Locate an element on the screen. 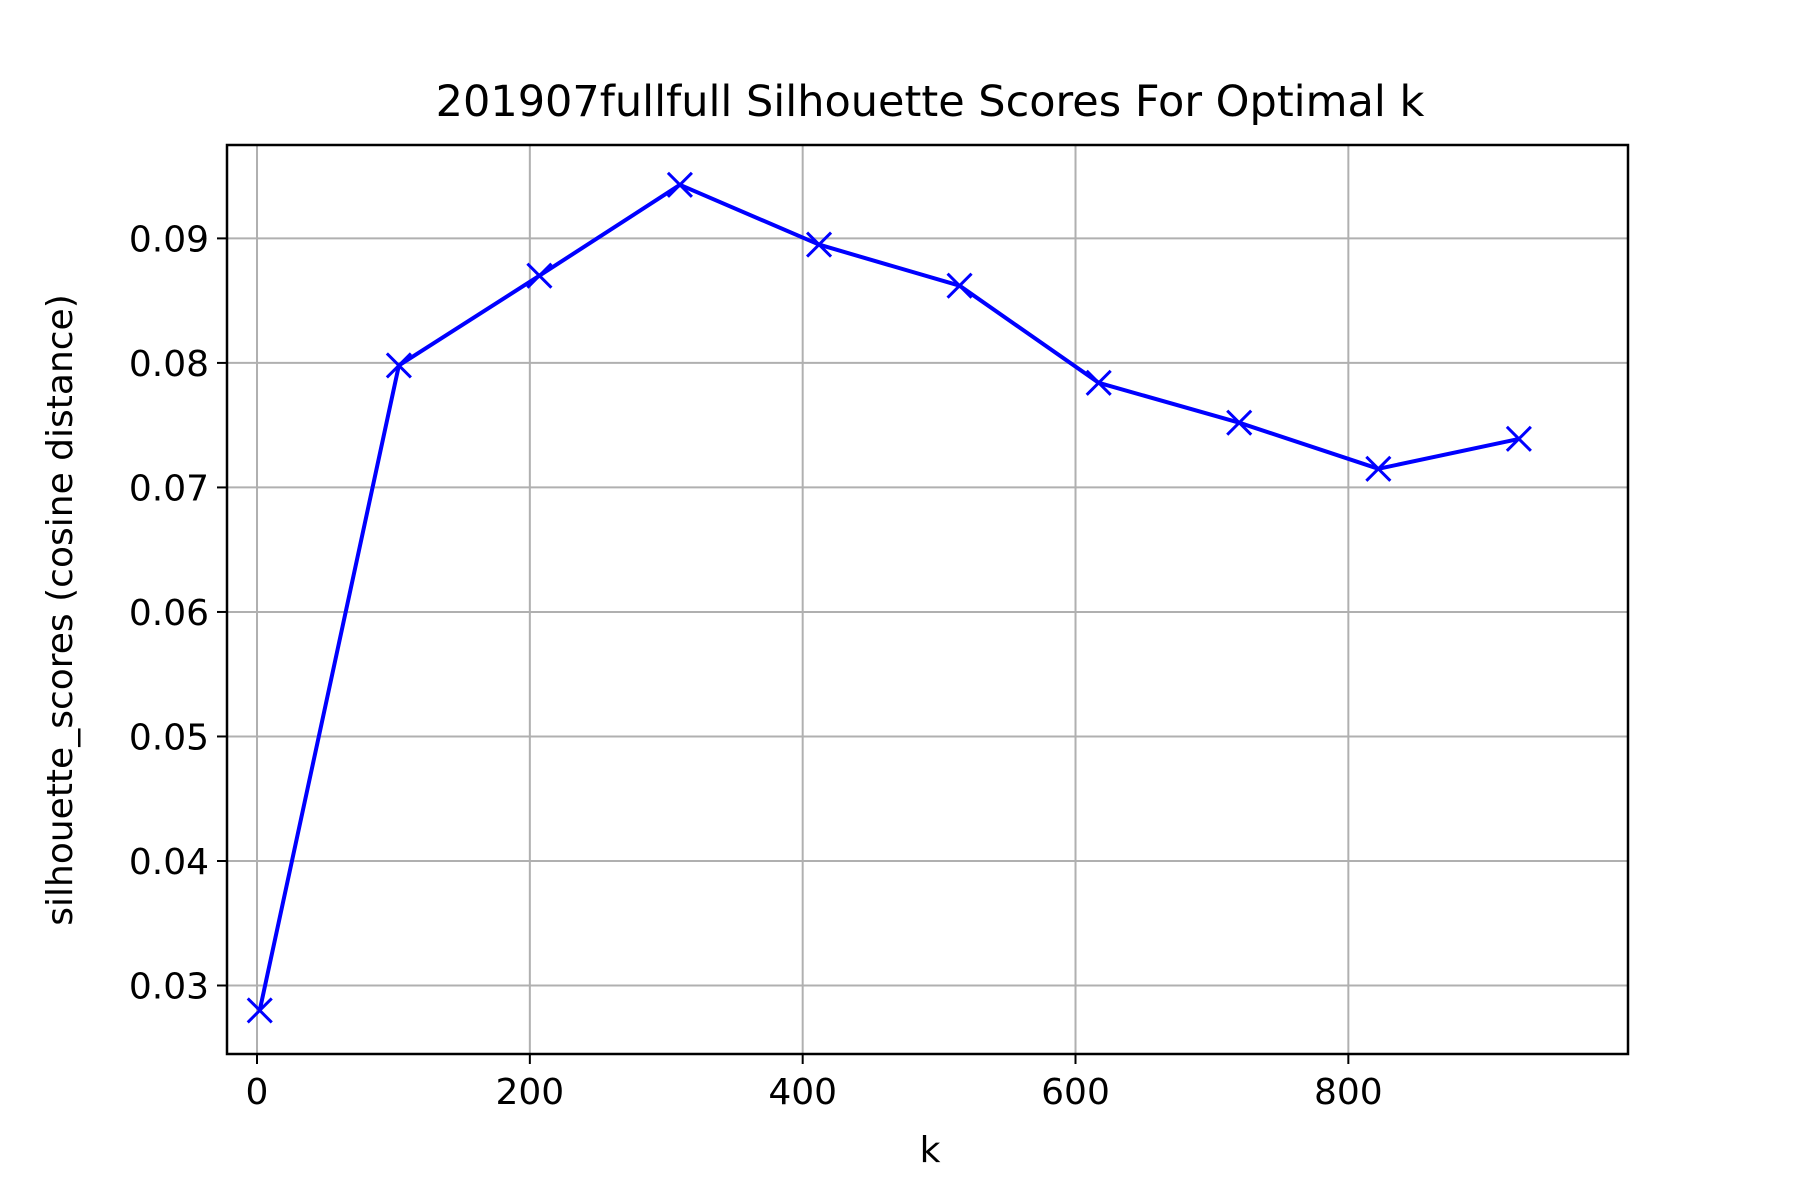 The image size is (1800, 1200). y-axis: 0.03 0.04 0.05 0.06 0.07 0.08 0.09 is located at coordinates (178, 613).